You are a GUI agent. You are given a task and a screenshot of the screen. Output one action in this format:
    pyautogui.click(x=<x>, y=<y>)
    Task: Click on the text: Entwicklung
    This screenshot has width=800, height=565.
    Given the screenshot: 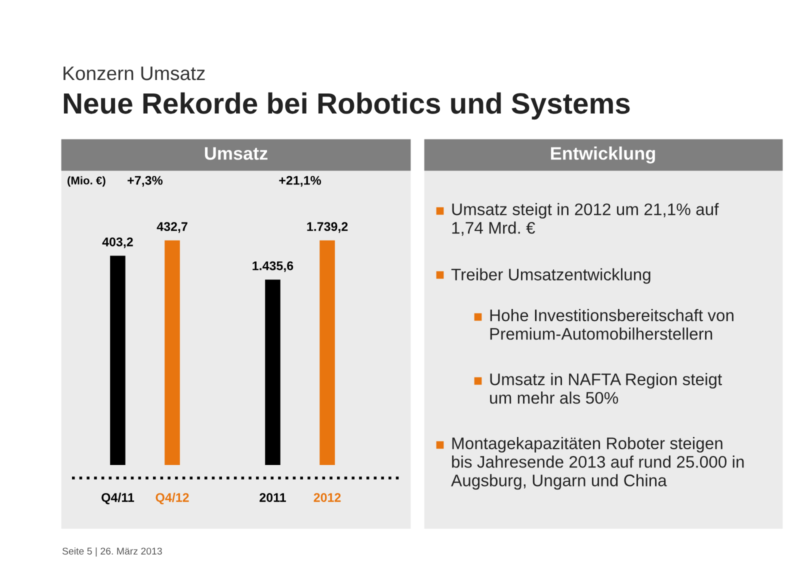 What is the action you would take?
    pyautogui.click(x=603, y=155)
    